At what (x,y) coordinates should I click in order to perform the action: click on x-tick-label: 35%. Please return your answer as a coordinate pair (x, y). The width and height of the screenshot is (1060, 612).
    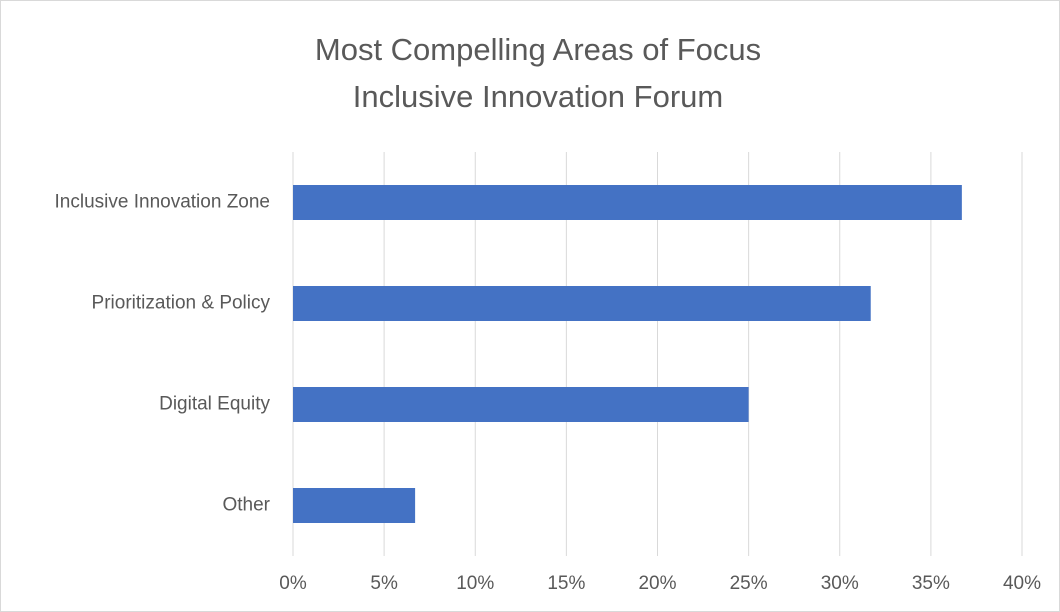
    Looking at the image, I should click on (931, 583).